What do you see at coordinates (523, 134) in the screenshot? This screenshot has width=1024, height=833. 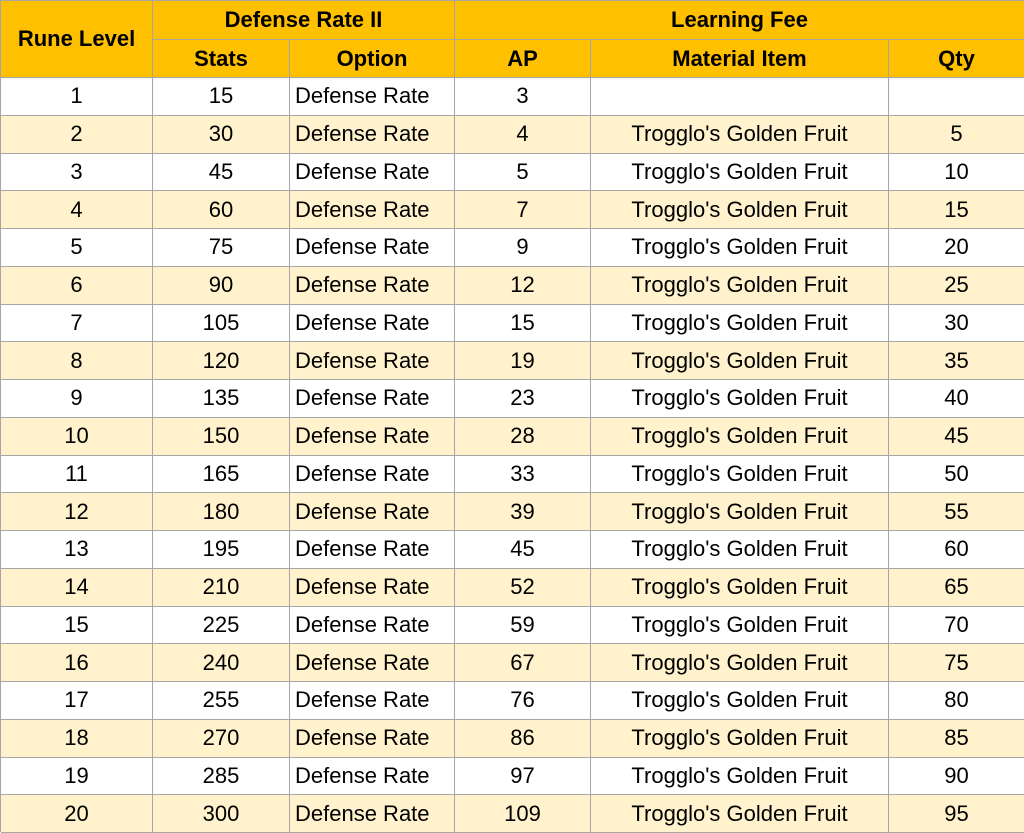 I see `table-cell: 4` at bounding box center [523, 134].